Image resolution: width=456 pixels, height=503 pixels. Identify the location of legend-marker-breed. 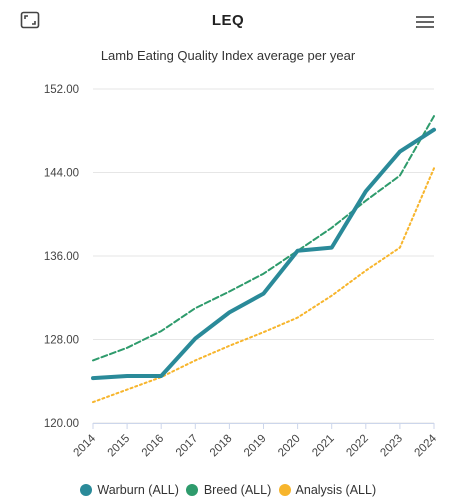
(192, 490).